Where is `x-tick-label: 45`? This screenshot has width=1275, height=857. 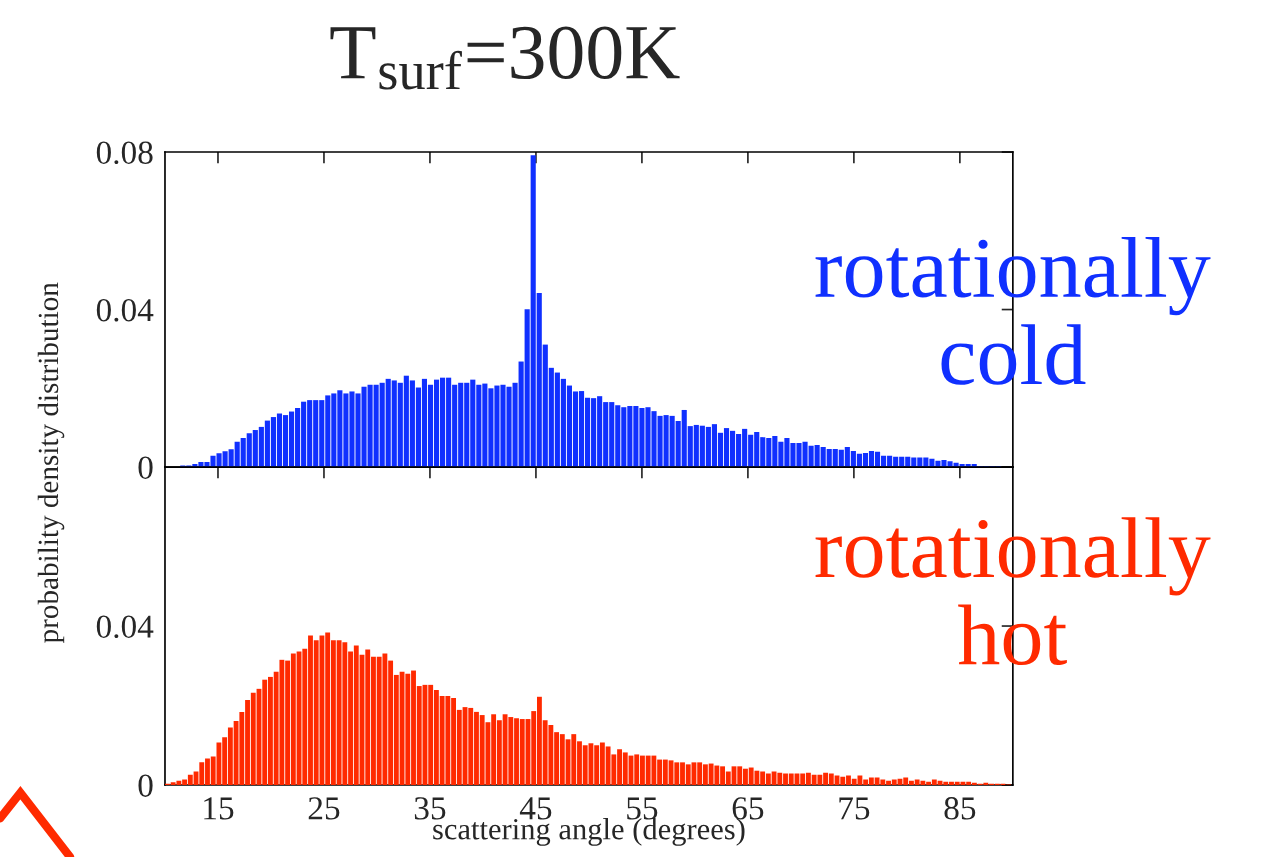 x-tick-label: 45 is located at coordinates (535, 808).